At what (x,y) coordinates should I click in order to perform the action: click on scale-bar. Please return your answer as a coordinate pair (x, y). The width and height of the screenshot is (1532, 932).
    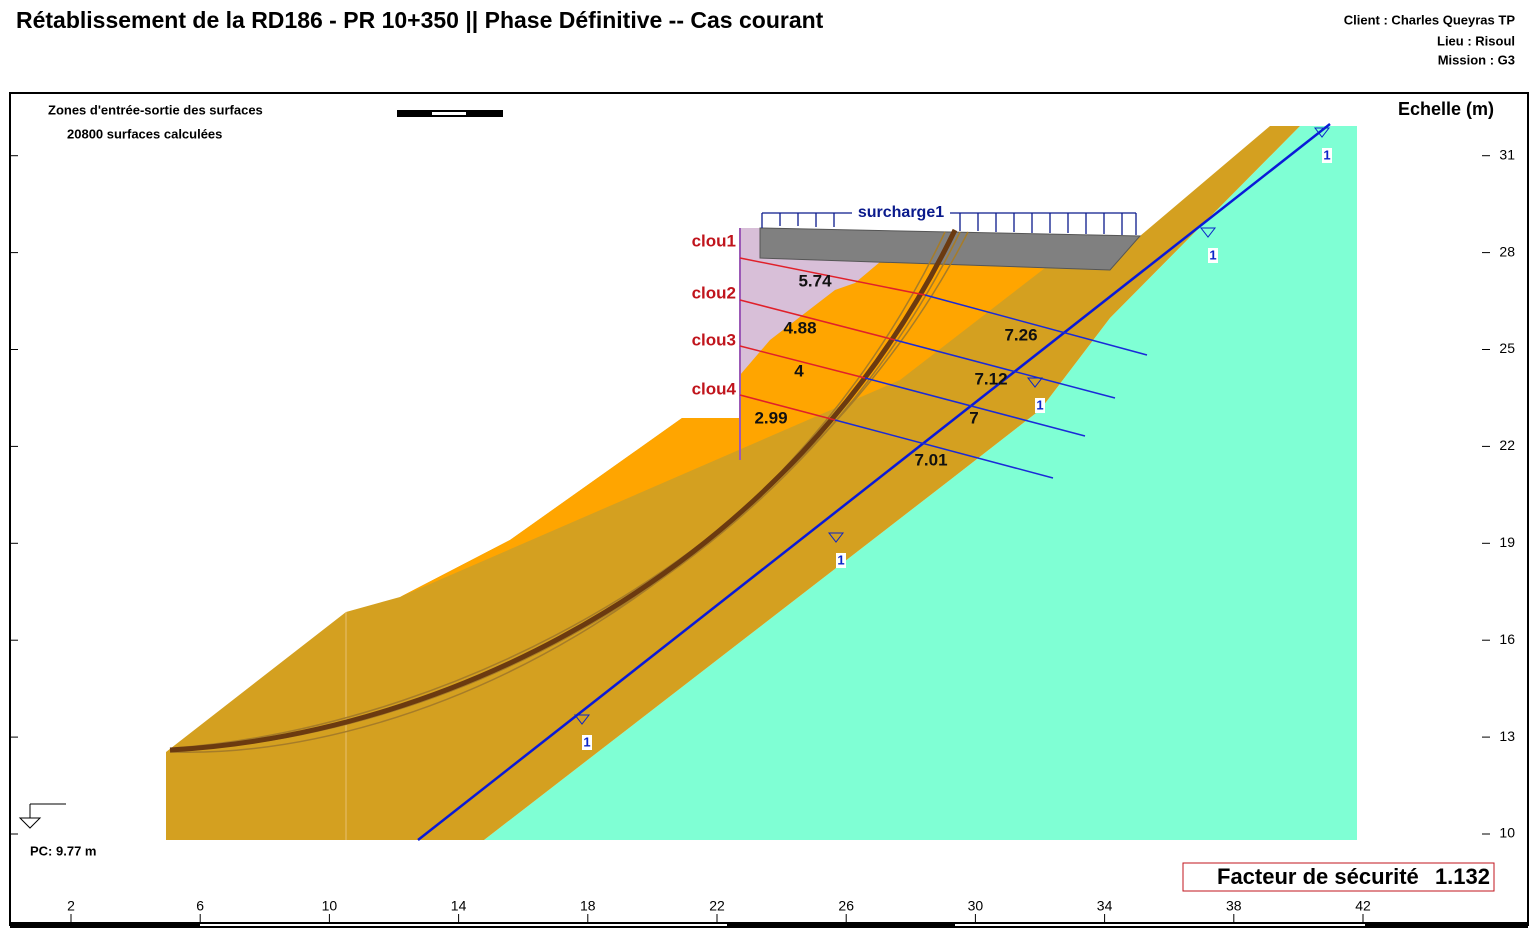
    Looking at the image, I should click on (450, 113).